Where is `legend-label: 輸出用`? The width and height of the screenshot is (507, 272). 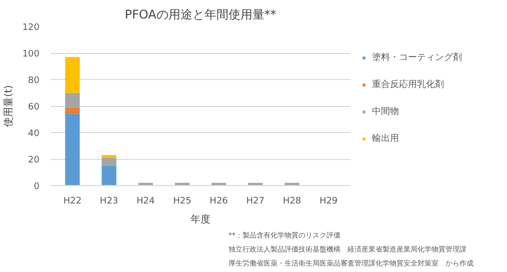 legend-label: 輸出用 is located at coordinates (385, 138).